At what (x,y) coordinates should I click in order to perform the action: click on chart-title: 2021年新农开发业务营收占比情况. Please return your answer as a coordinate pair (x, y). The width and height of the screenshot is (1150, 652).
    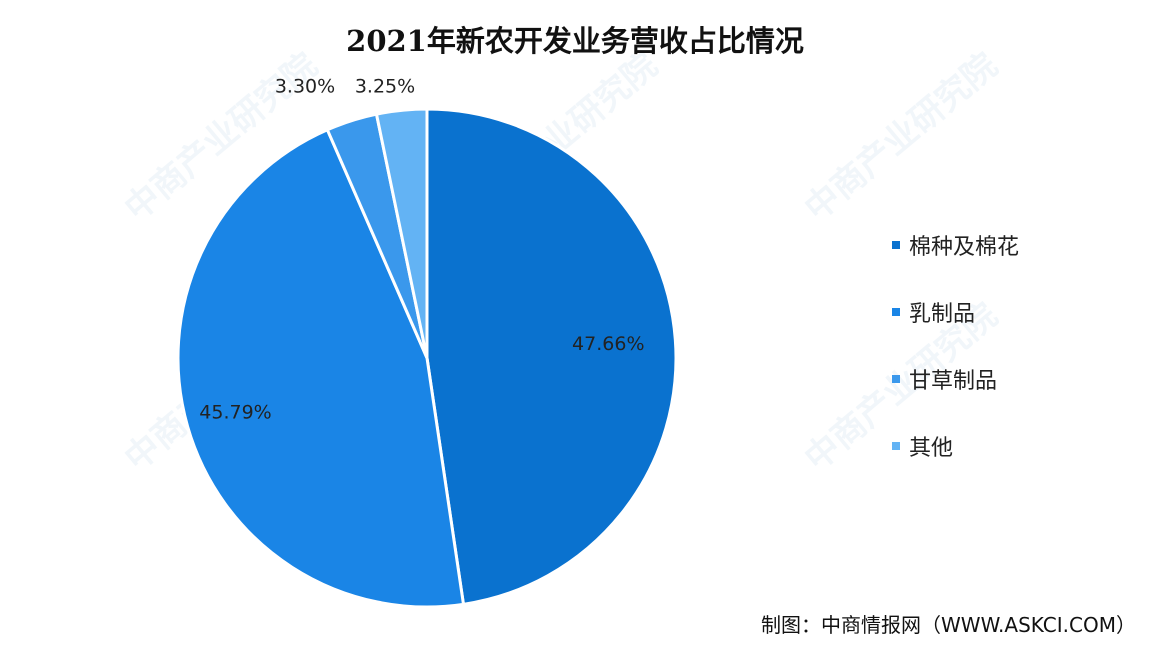
    Looking at the image, I should click on (575, 41).